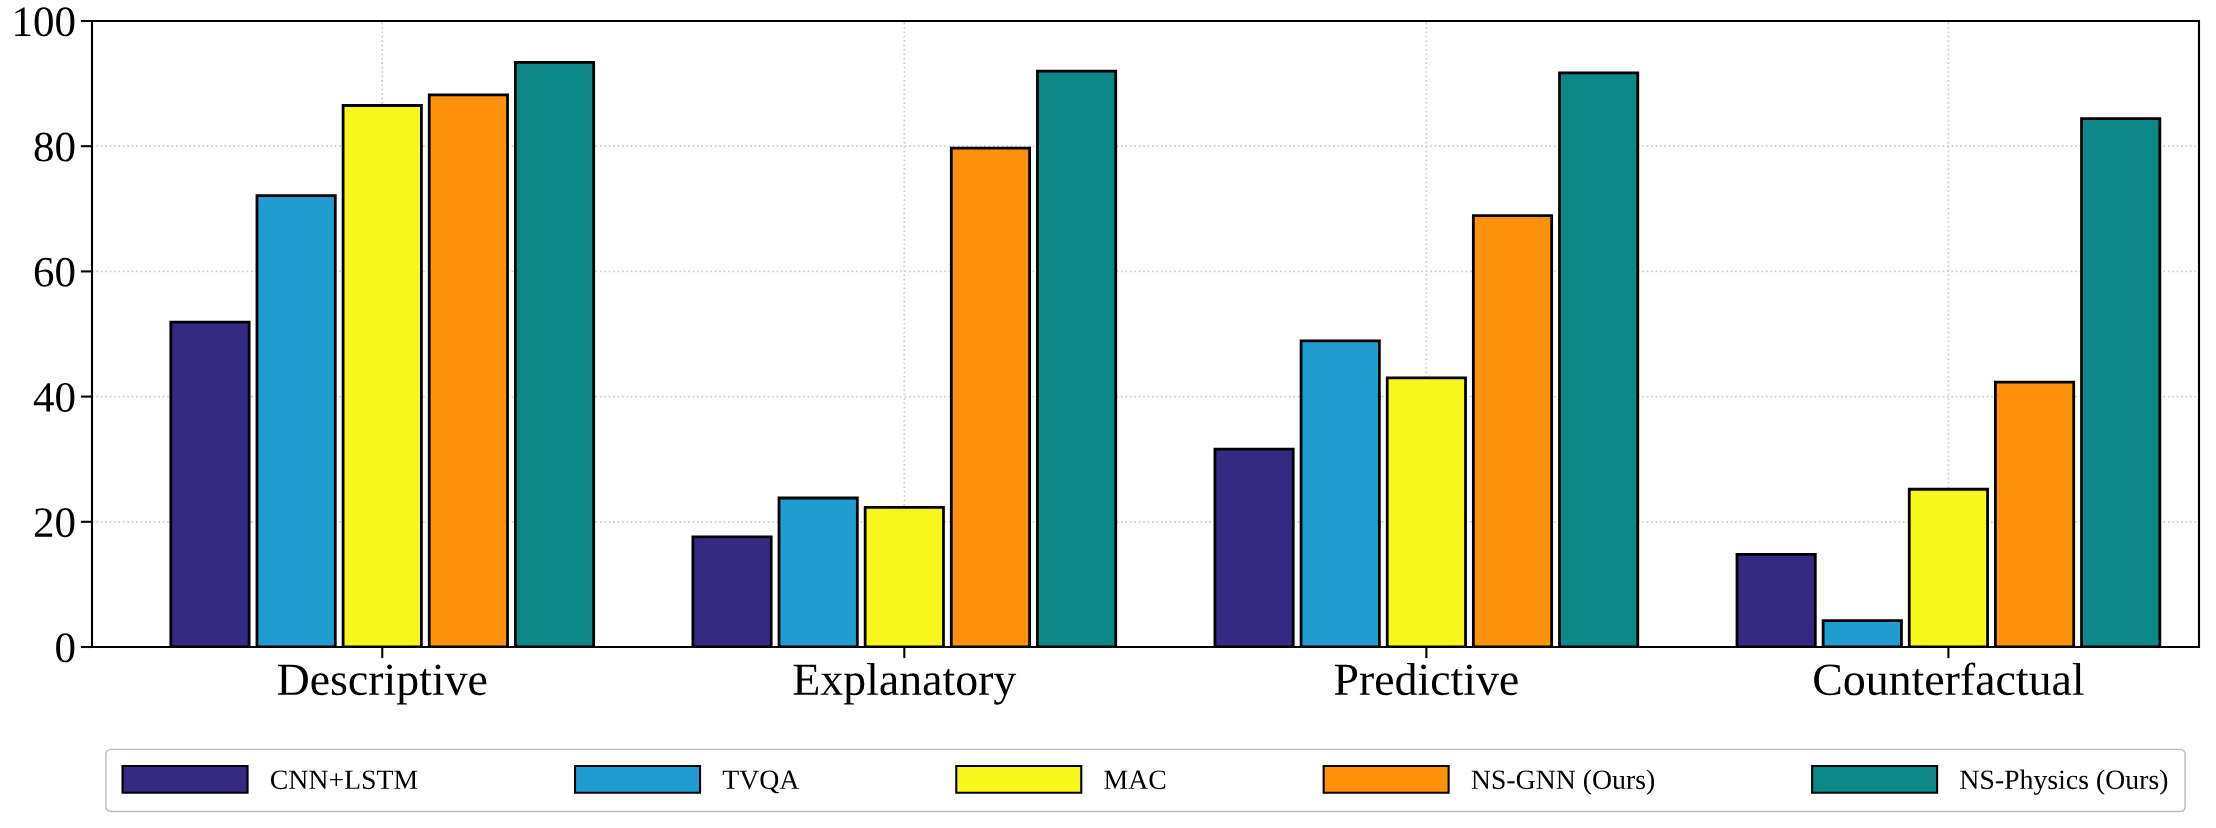 The height and width of the screenshot is (828, 2216). I want to click on legend-label: NS-GNN (Ours), so click(1563, 782).